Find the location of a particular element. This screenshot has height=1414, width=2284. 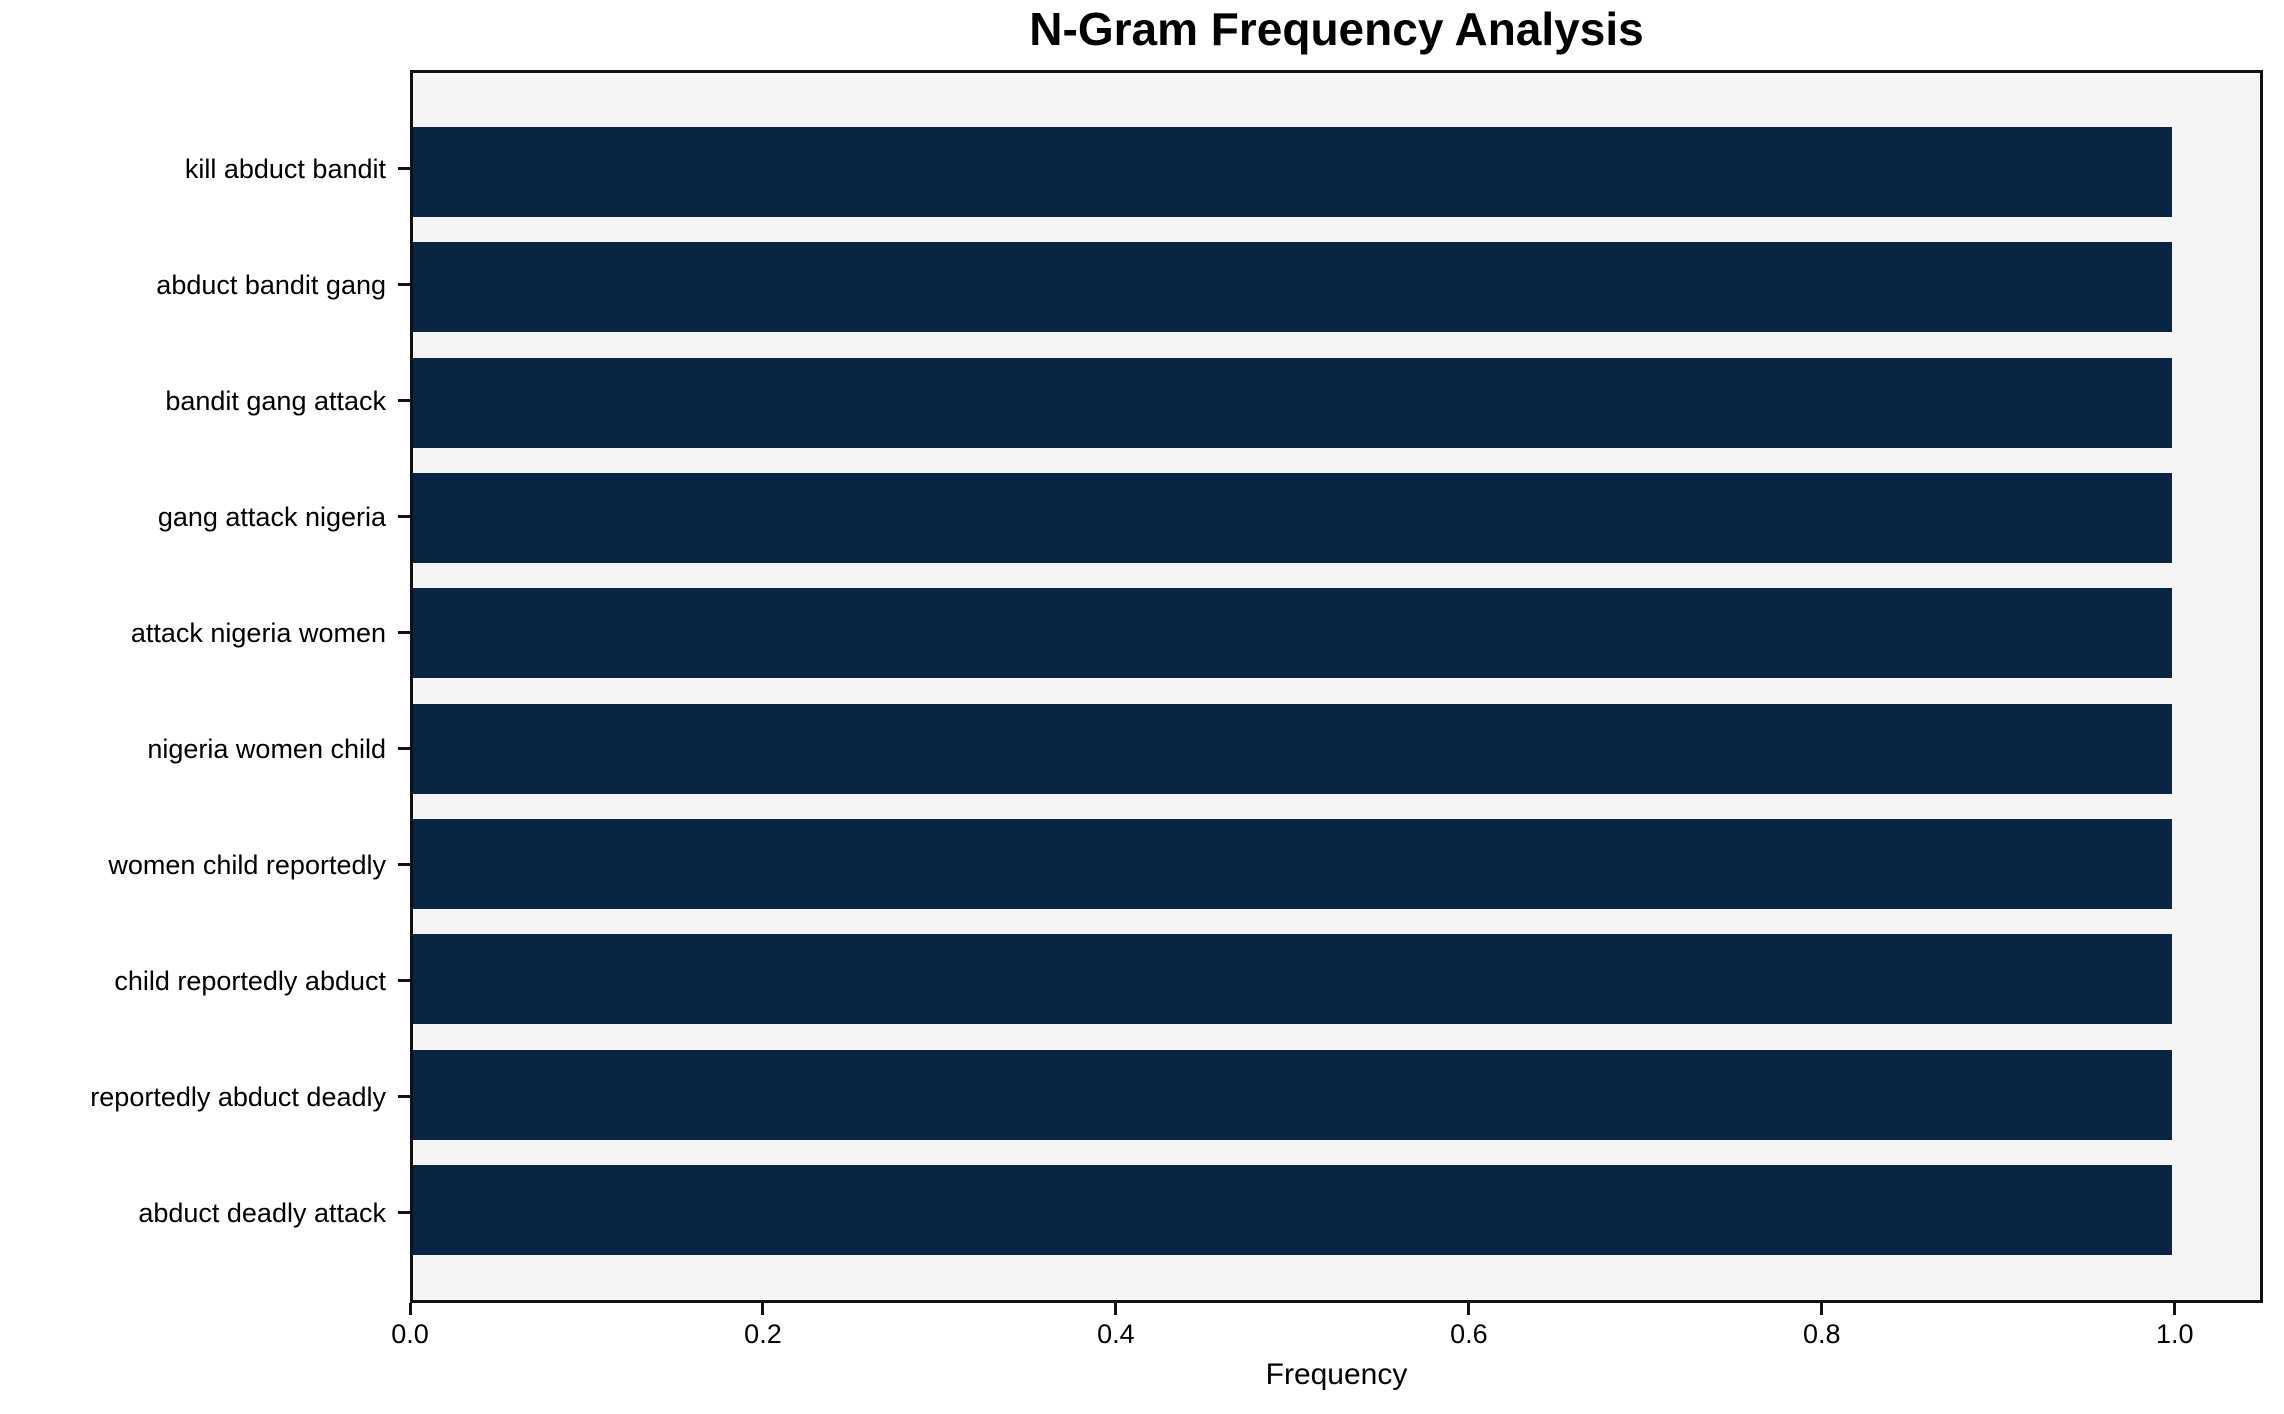

y-tick-row: reportedly abduct deadly is located at coordinates (205, 1097).